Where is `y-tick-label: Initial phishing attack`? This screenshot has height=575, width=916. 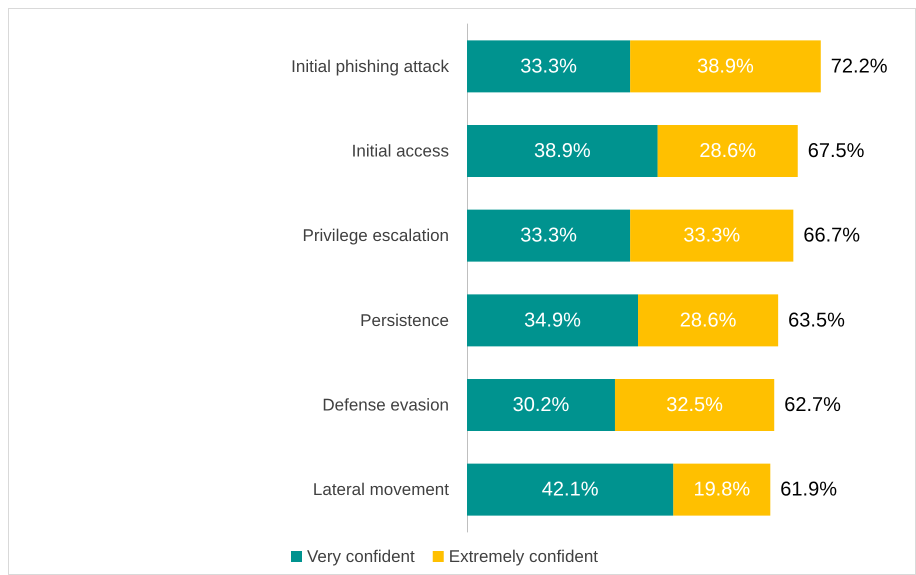 y-tick-label: Initial phishing attack is located at coordinates (370, 66).